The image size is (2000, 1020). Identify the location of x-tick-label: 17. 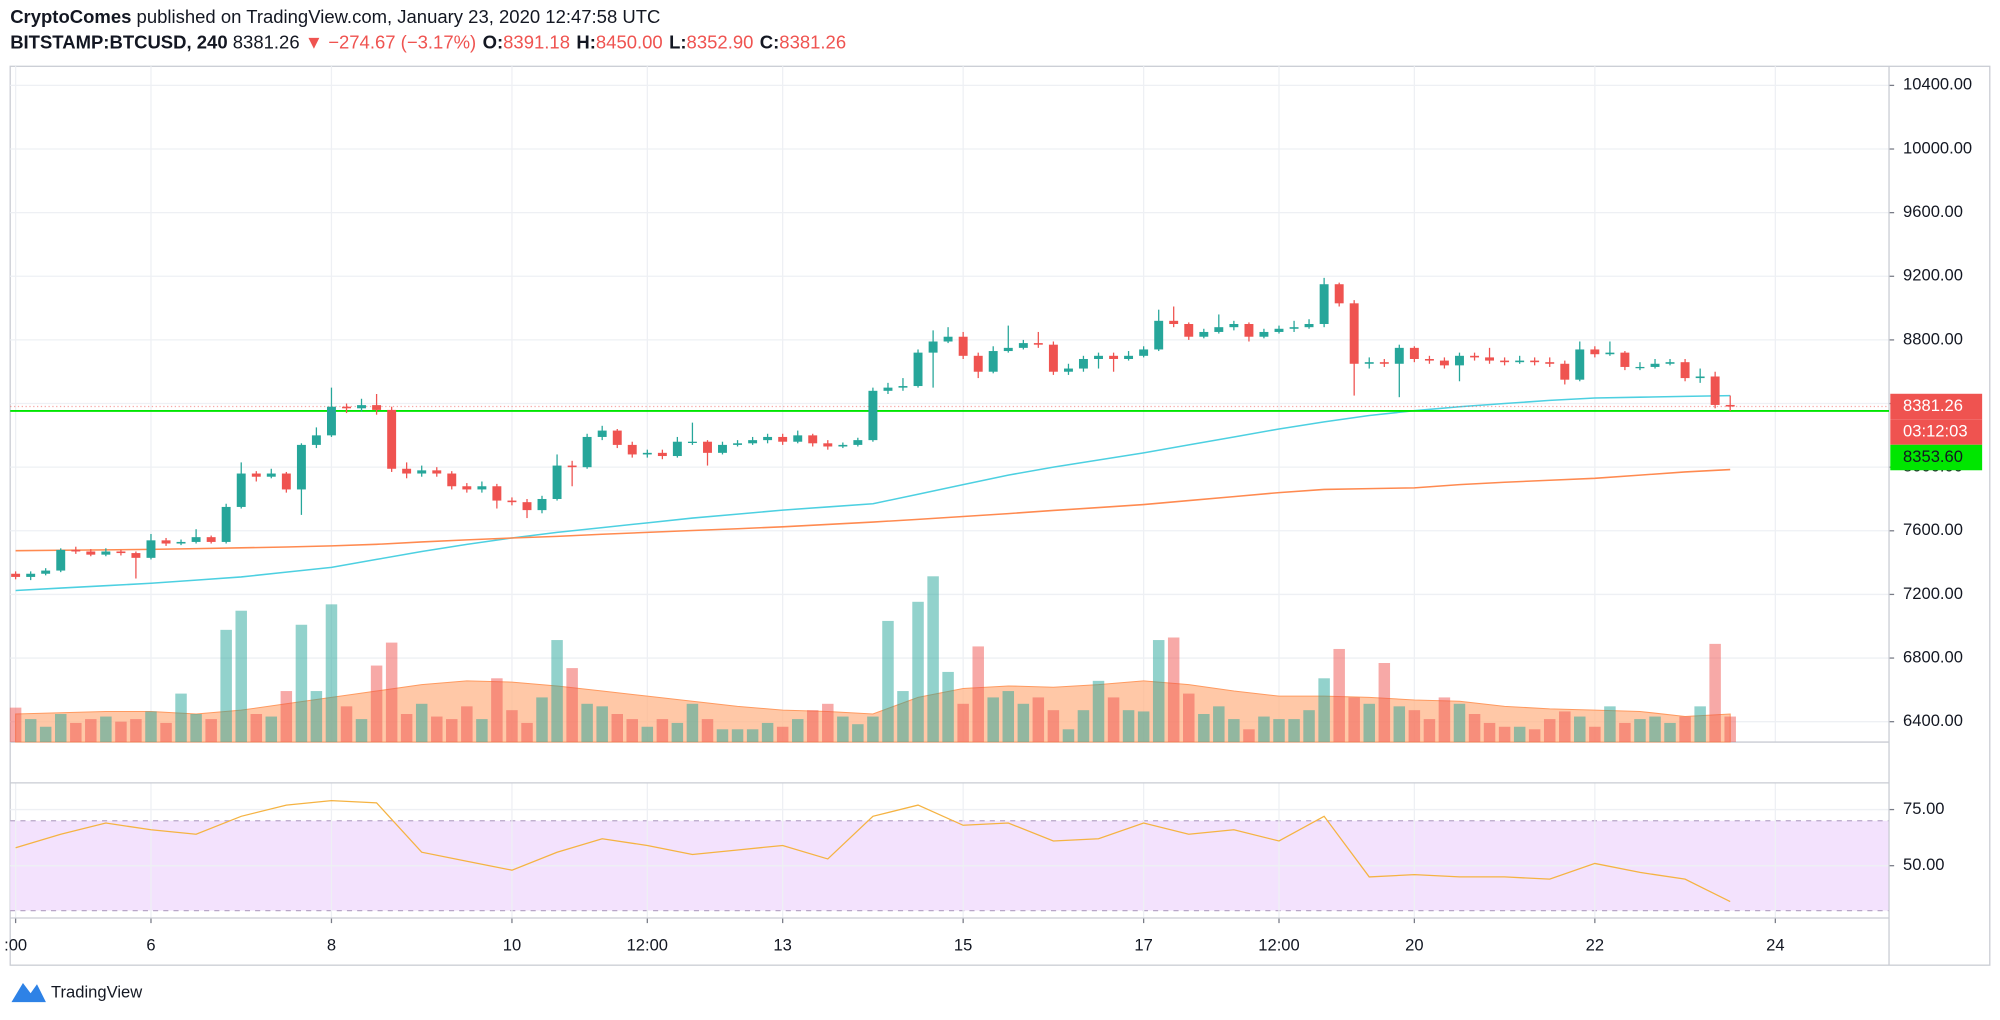
(1143, 944).